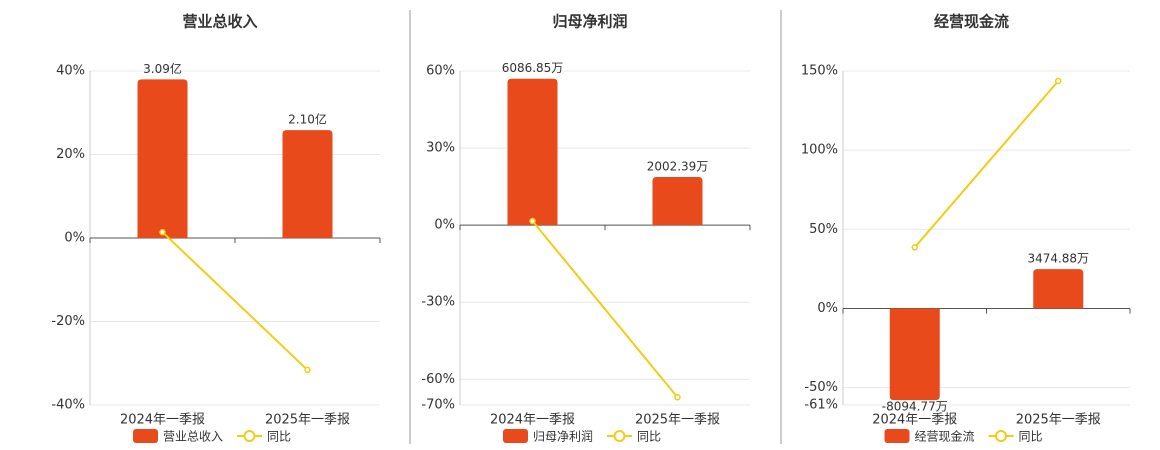  I want to click on chart-title: 归母净利润, so click(589, 22).